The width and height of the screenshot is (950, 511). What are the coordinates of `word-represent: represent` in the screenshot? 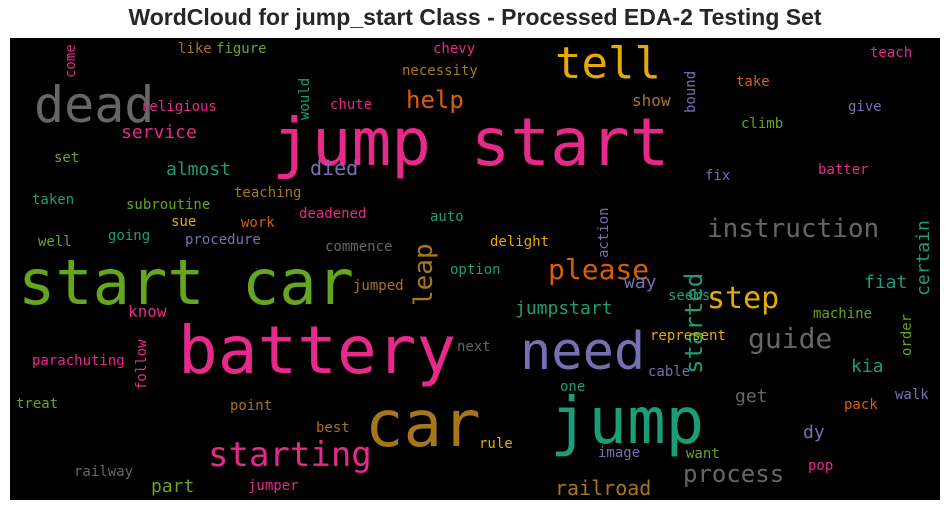 It's located at (688, 336).